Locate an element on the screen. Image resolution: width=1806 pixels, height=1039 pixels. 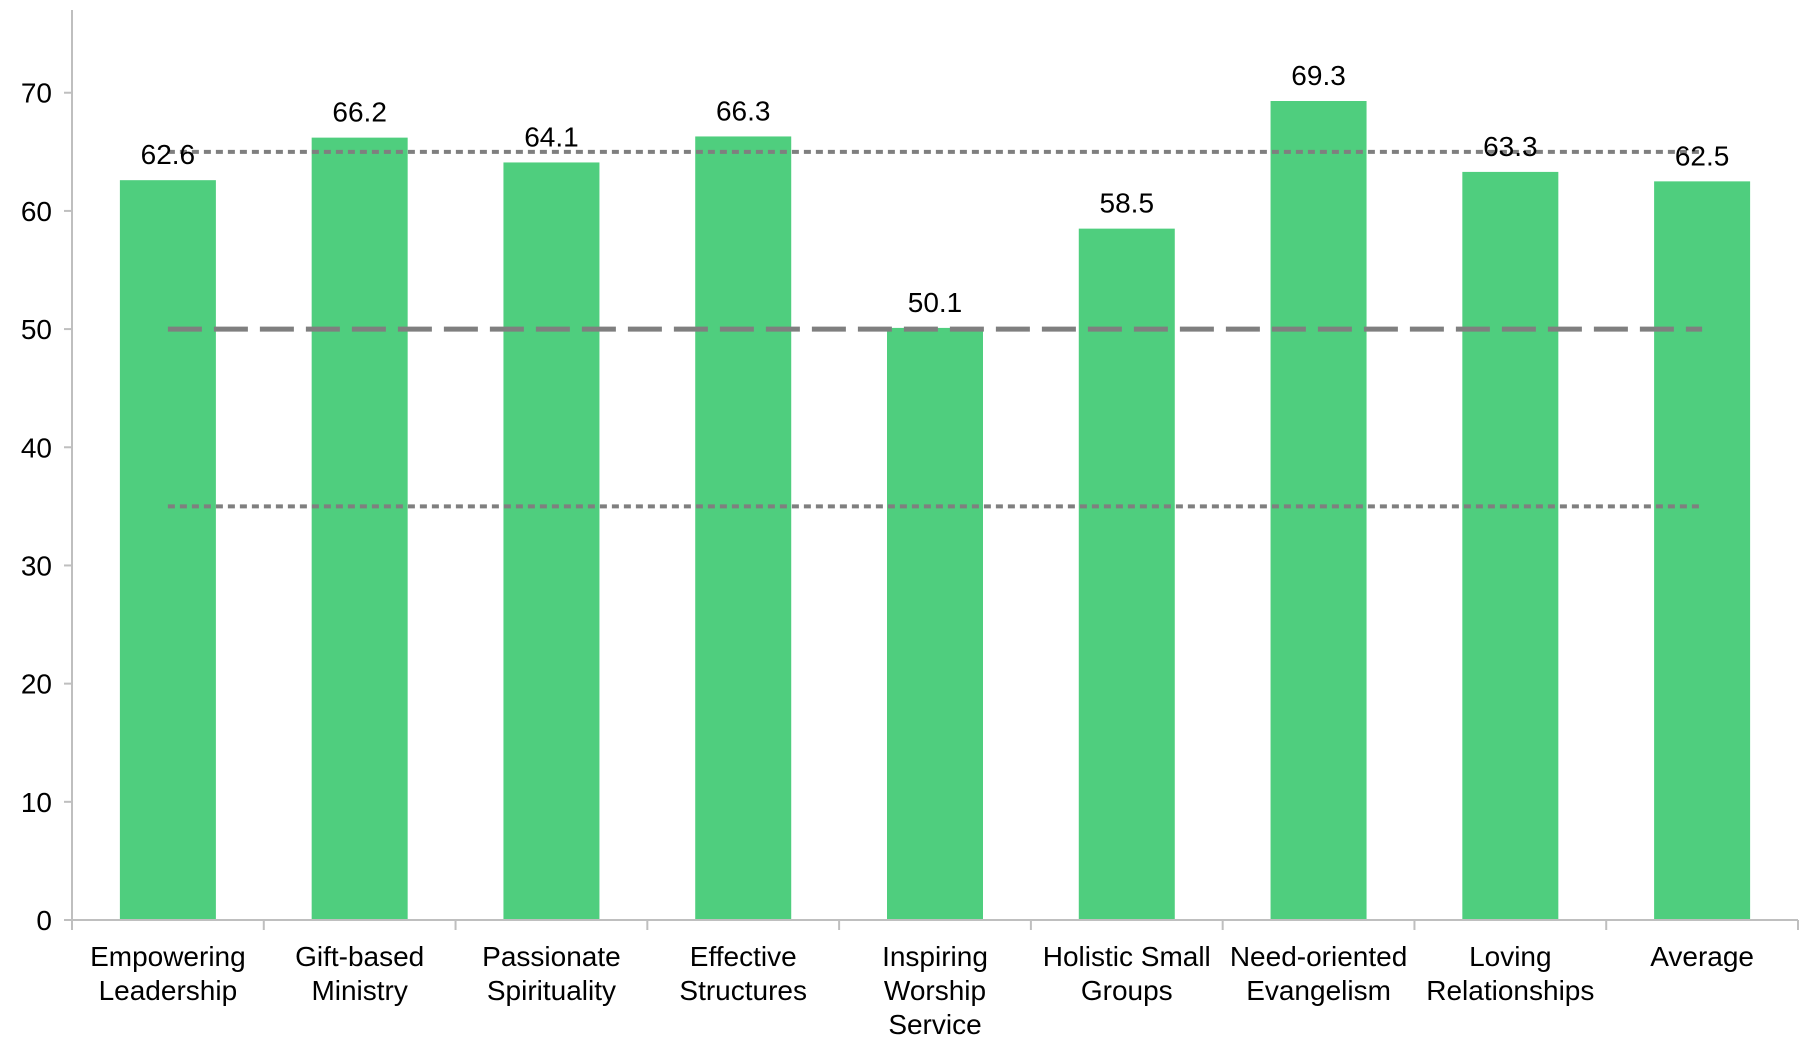
y-tick-label-60: 60 is located at coordinates (36, 211).